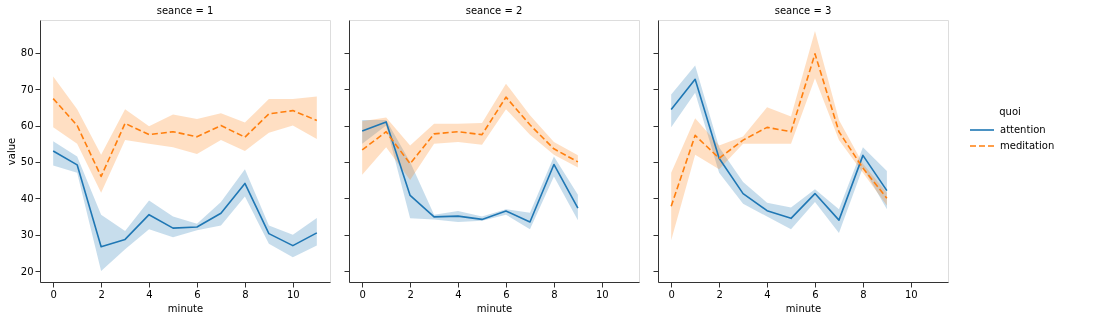 The image size is (1102, 336). Describe the element at coordinates (11, 151) in the screenshot. I see `y-axis-title: value` at that location.